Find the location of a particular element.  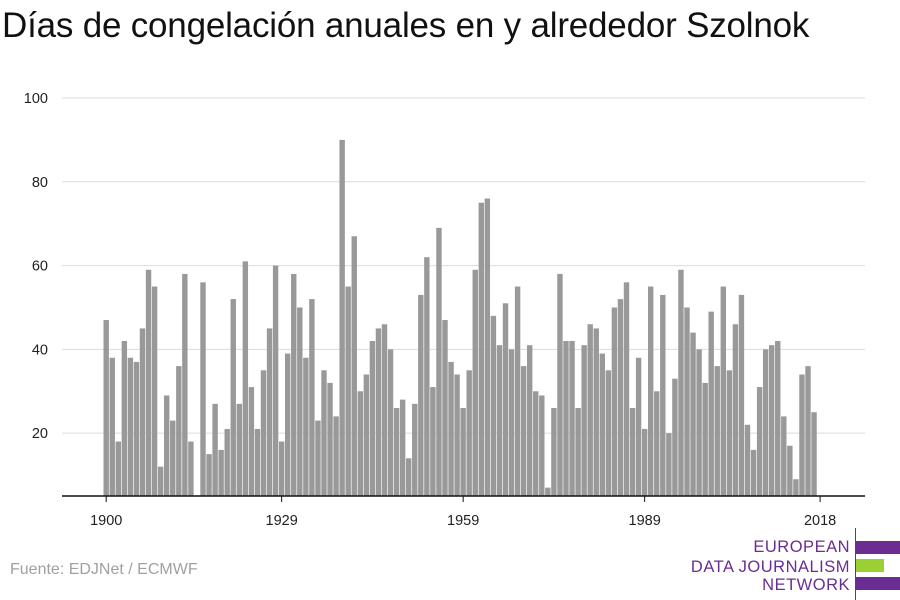

bar-1940 is located at coordinates (348, 391).